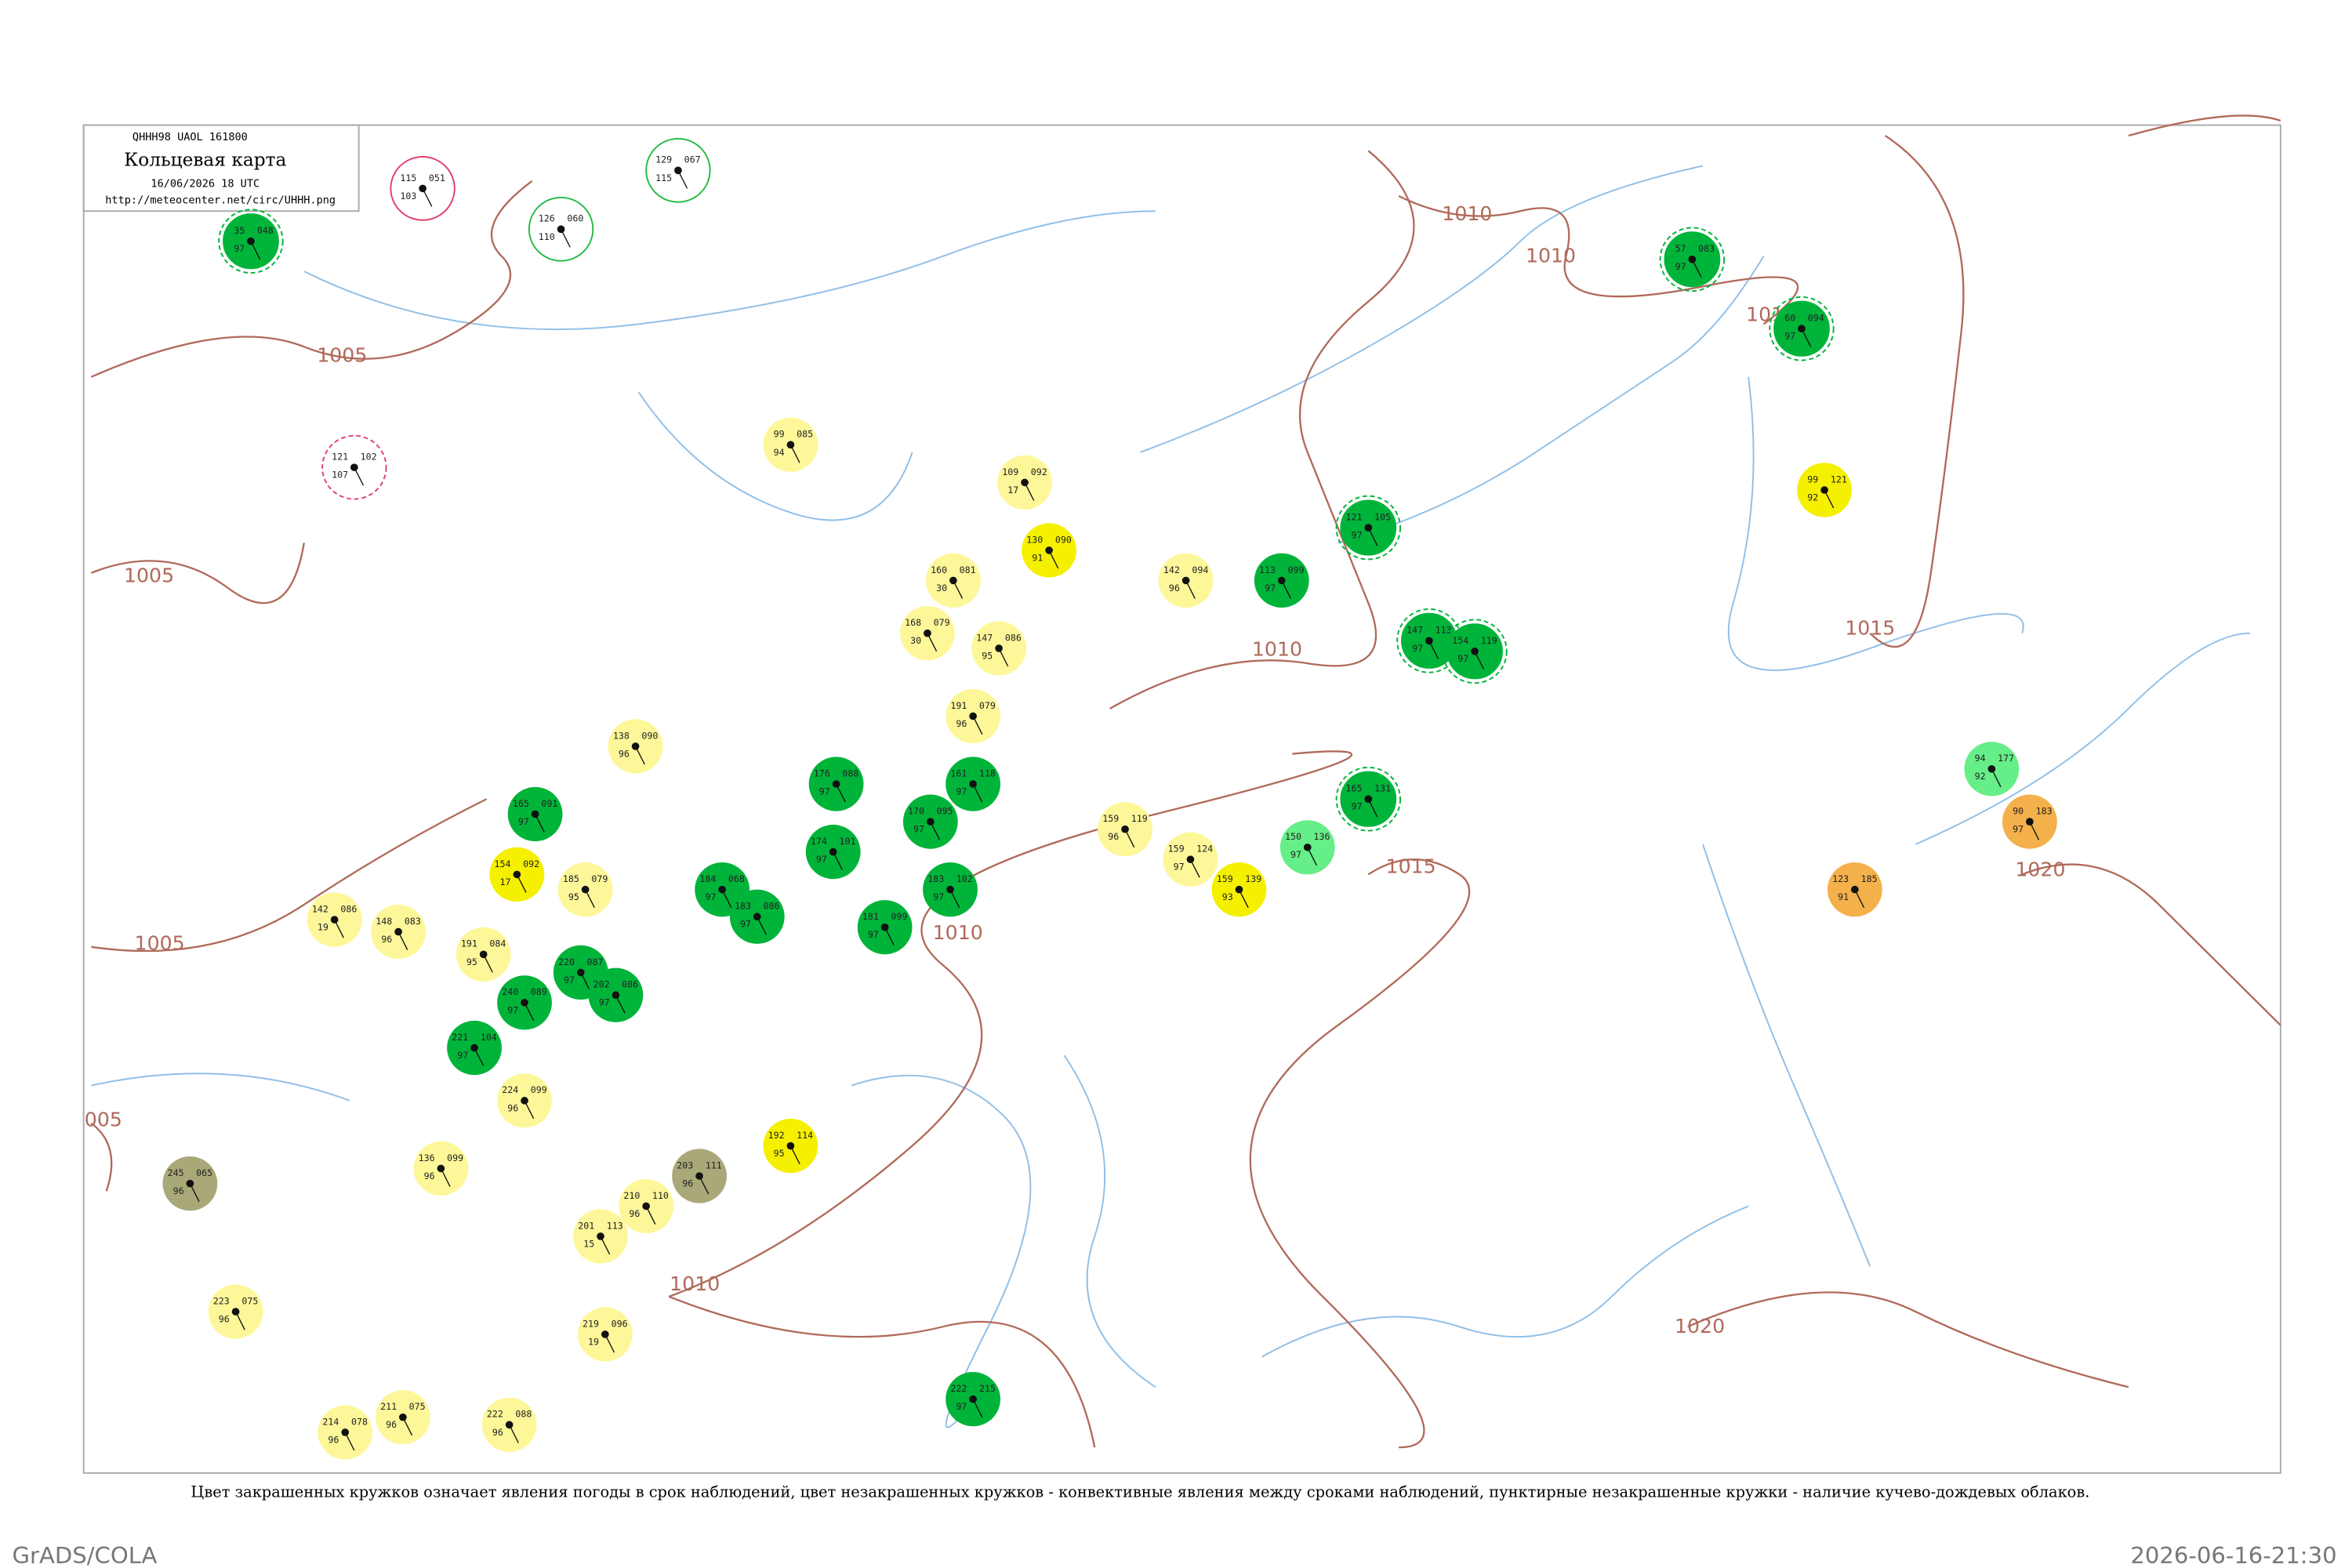 This screenshot has height=1568, width=2352. What do you see at coordinates (1293, 837) in the screenshot?
I see `station-value: 150` at bounding box center [1293, 837].